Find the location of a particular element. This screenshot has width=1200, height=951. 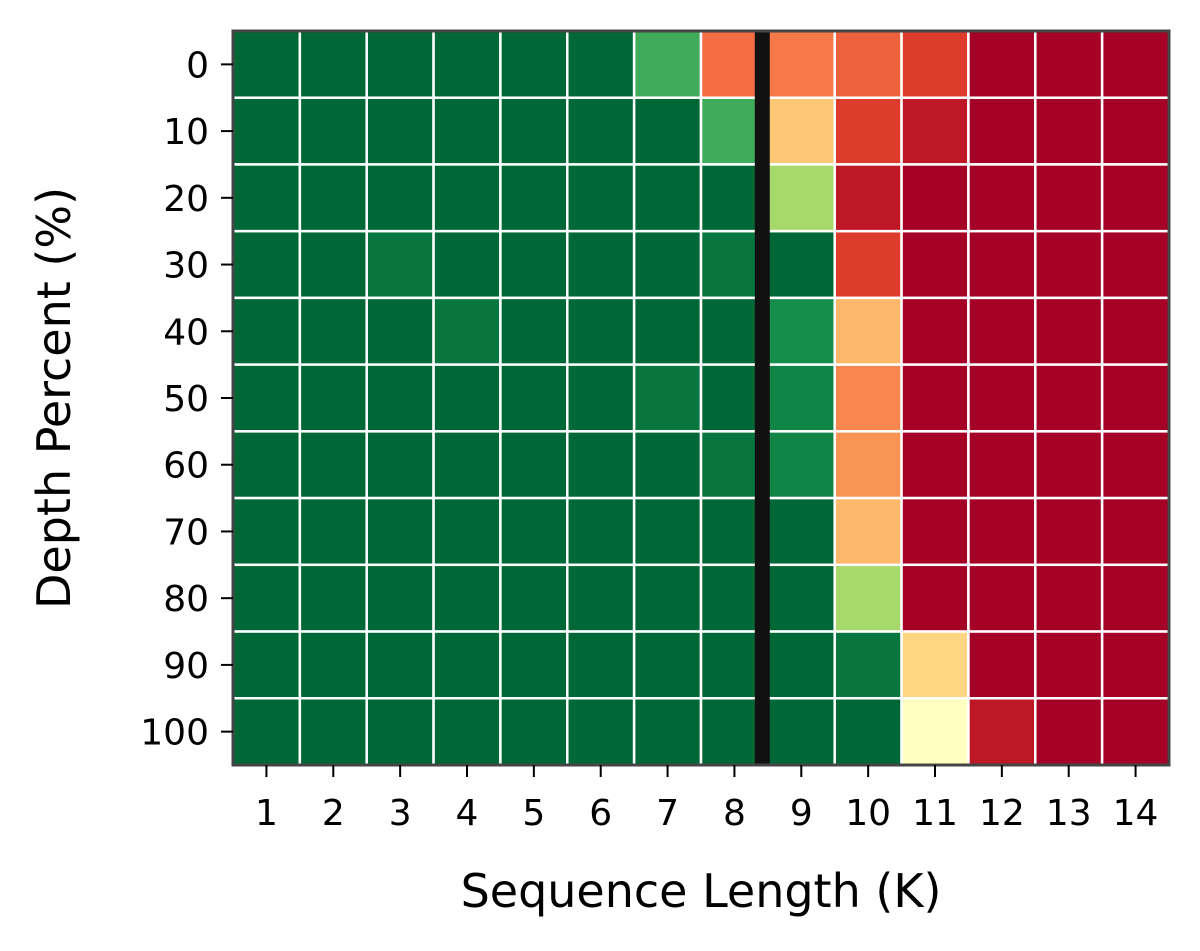

y-tick-label: 20 is located at coordinates (186, 199).